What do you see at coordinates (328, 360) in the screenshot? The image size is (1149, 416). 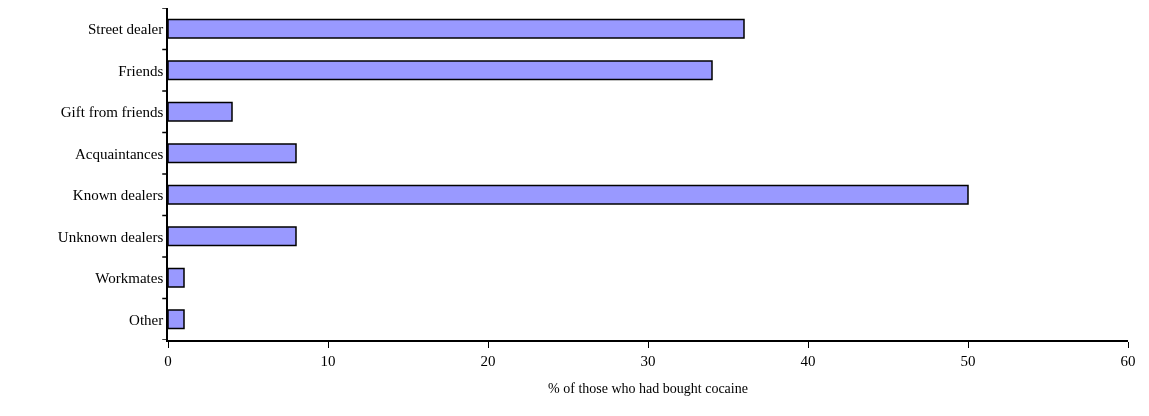 I see `x-tick-label: 10` at bounding box center [328, 360].